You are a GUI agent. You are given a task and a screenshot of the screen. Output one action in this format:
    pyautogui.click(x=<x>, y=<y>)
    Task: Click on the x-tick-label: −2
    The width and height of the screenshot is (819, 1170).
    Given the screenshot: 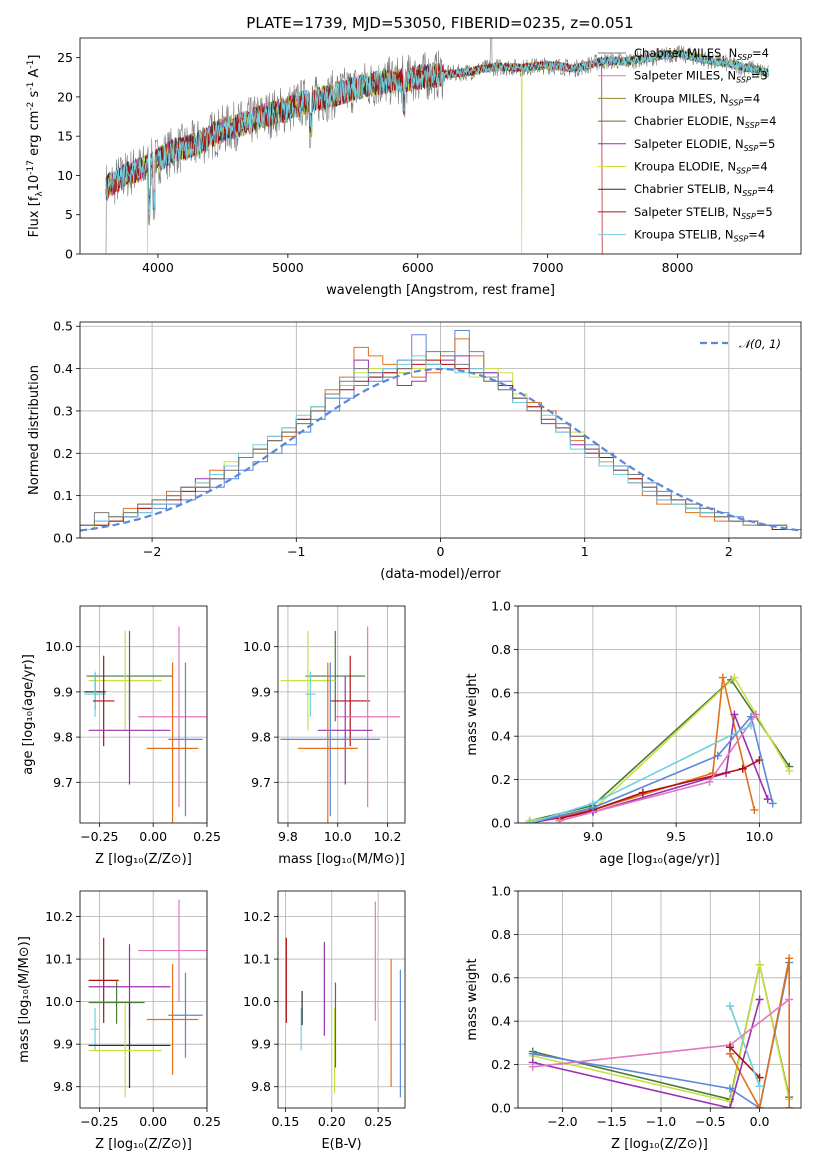 What is the action you would take?
    pyautogui.click(x=152, y=551)
    